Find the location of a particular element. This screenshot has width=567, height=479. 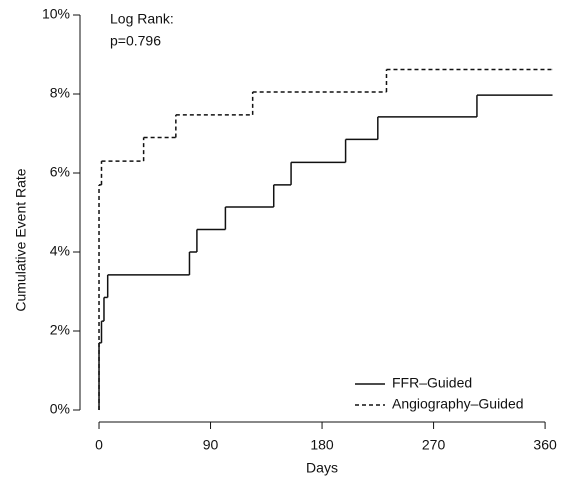

legend-label: FFR–Guided is located at coordinates (432, 383).